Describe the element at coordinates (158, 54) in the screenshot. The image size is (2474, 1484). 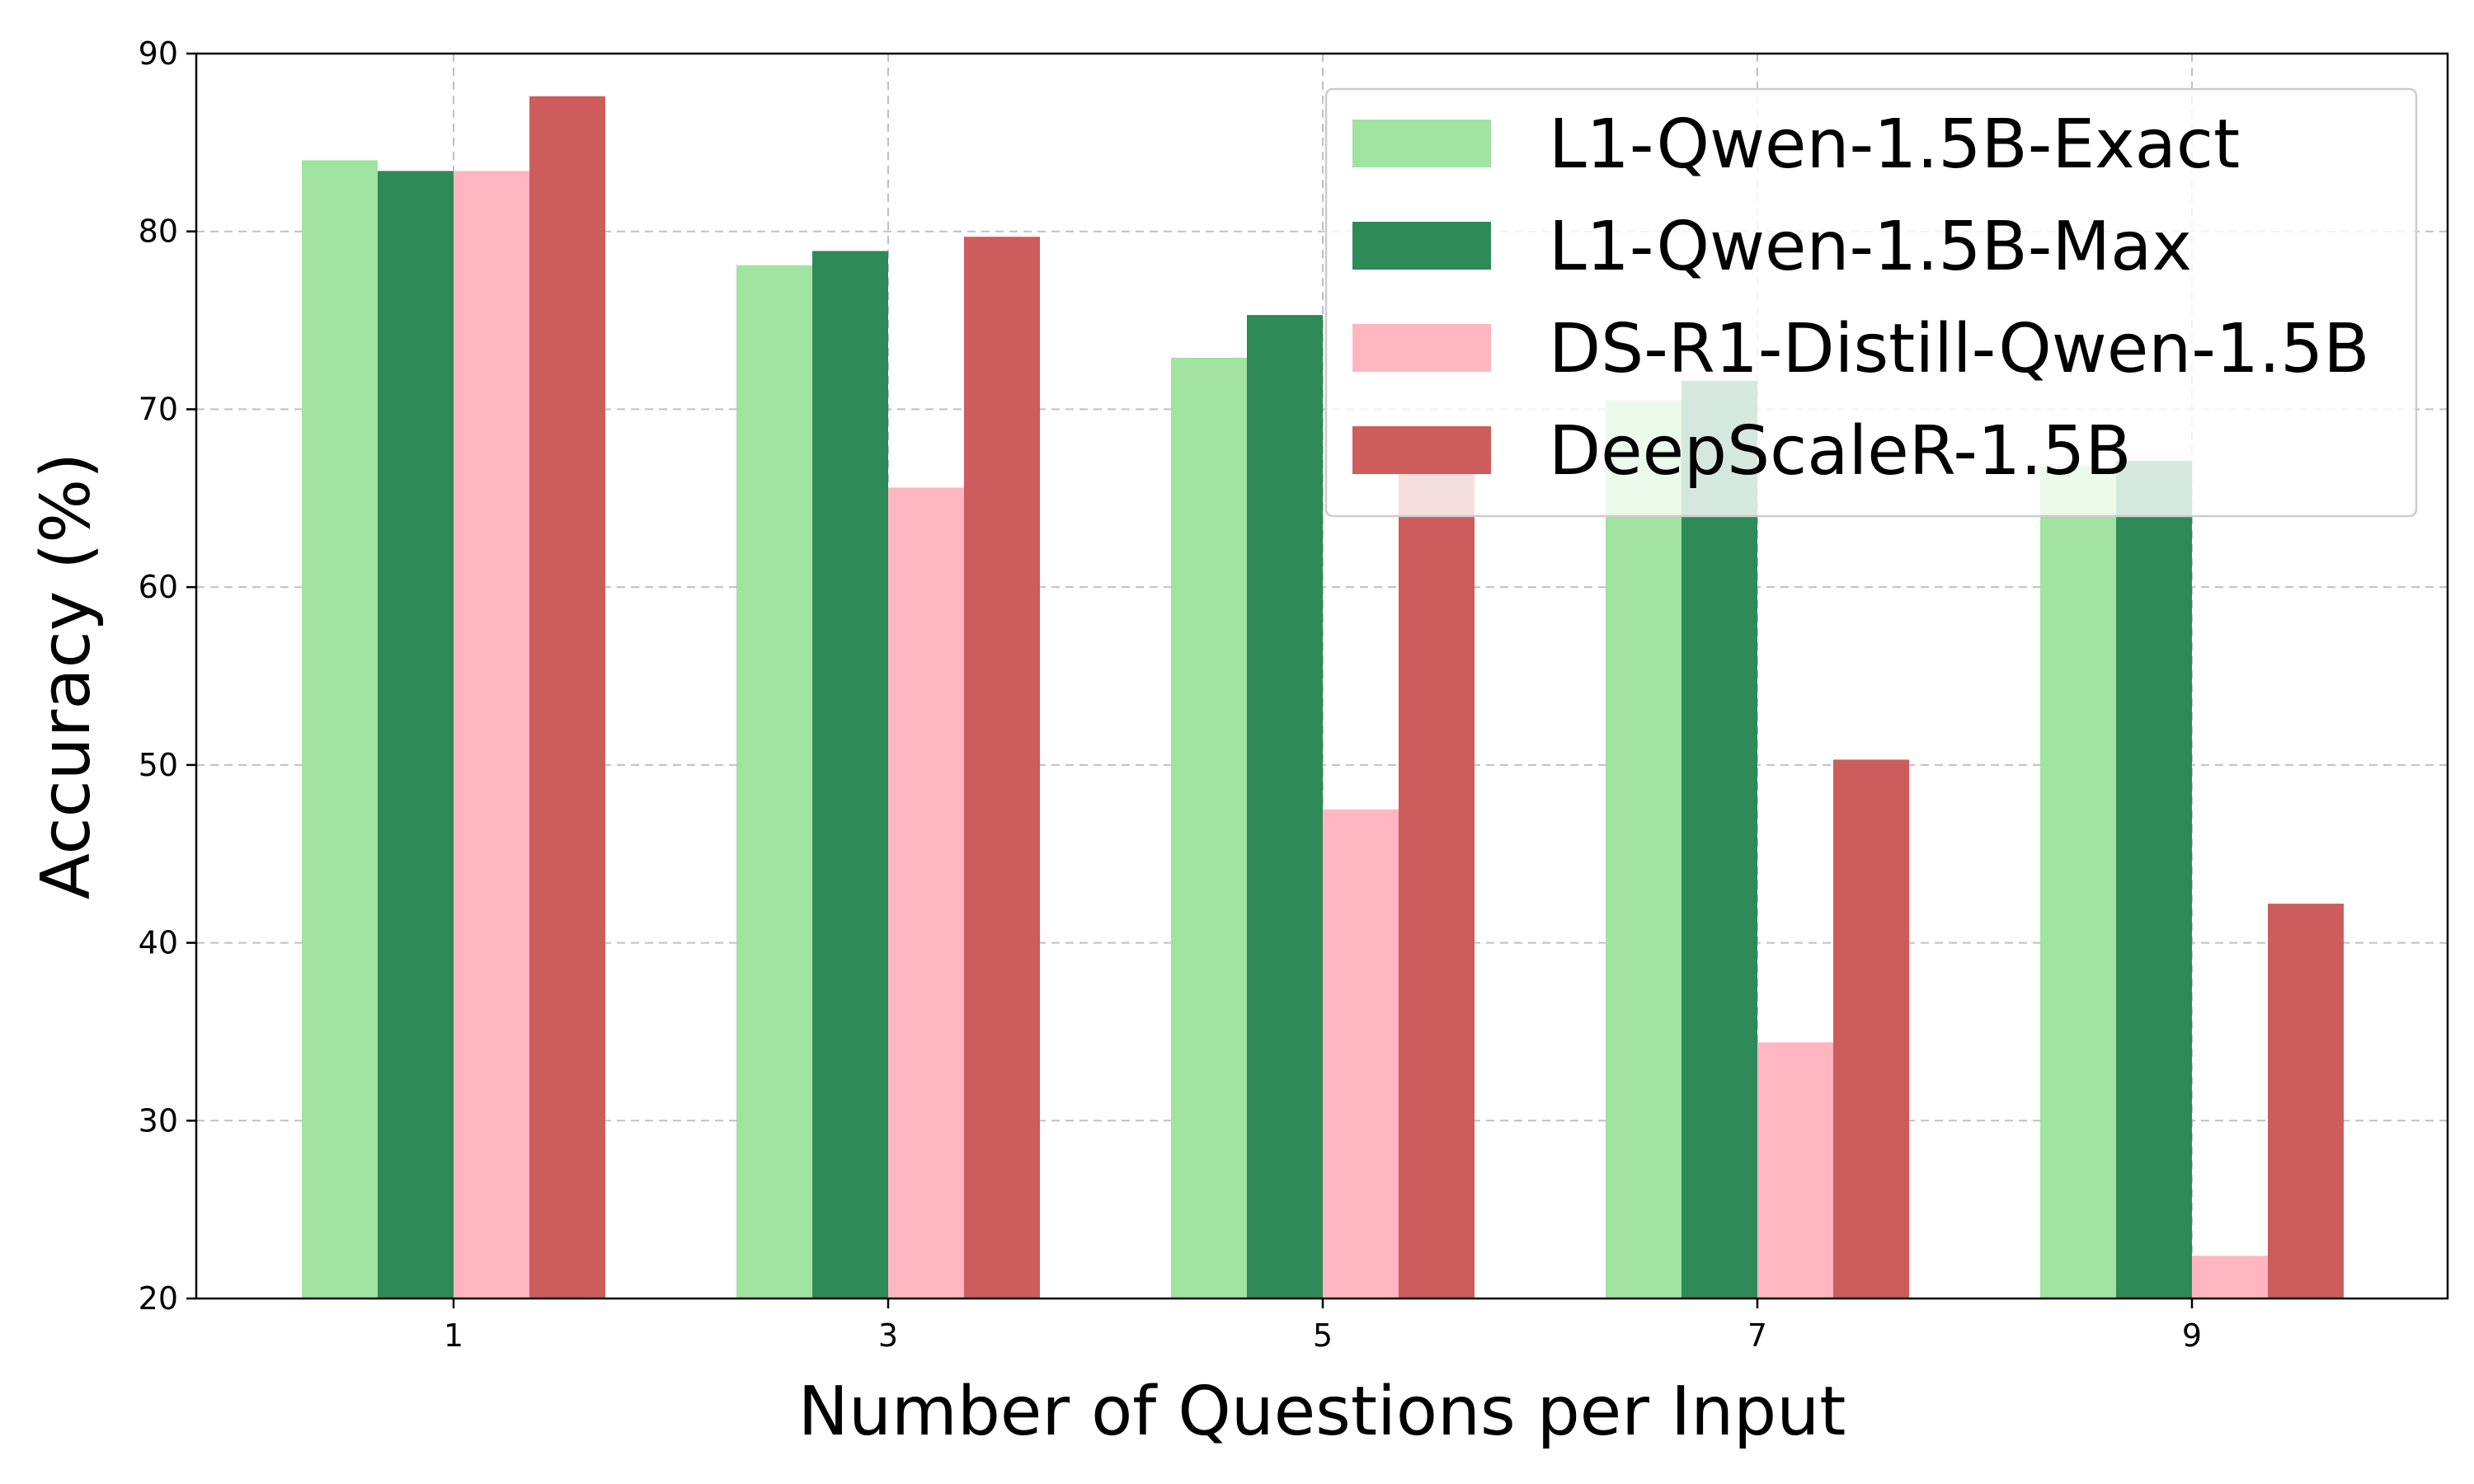
I see `y-tick-label: 90` at that location.